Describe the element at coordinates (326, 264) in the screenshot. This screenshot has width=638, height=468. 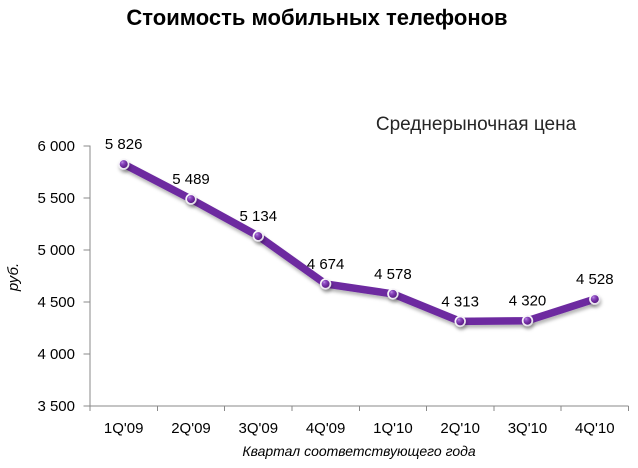
I see `svg-text: 4 674` at that location.